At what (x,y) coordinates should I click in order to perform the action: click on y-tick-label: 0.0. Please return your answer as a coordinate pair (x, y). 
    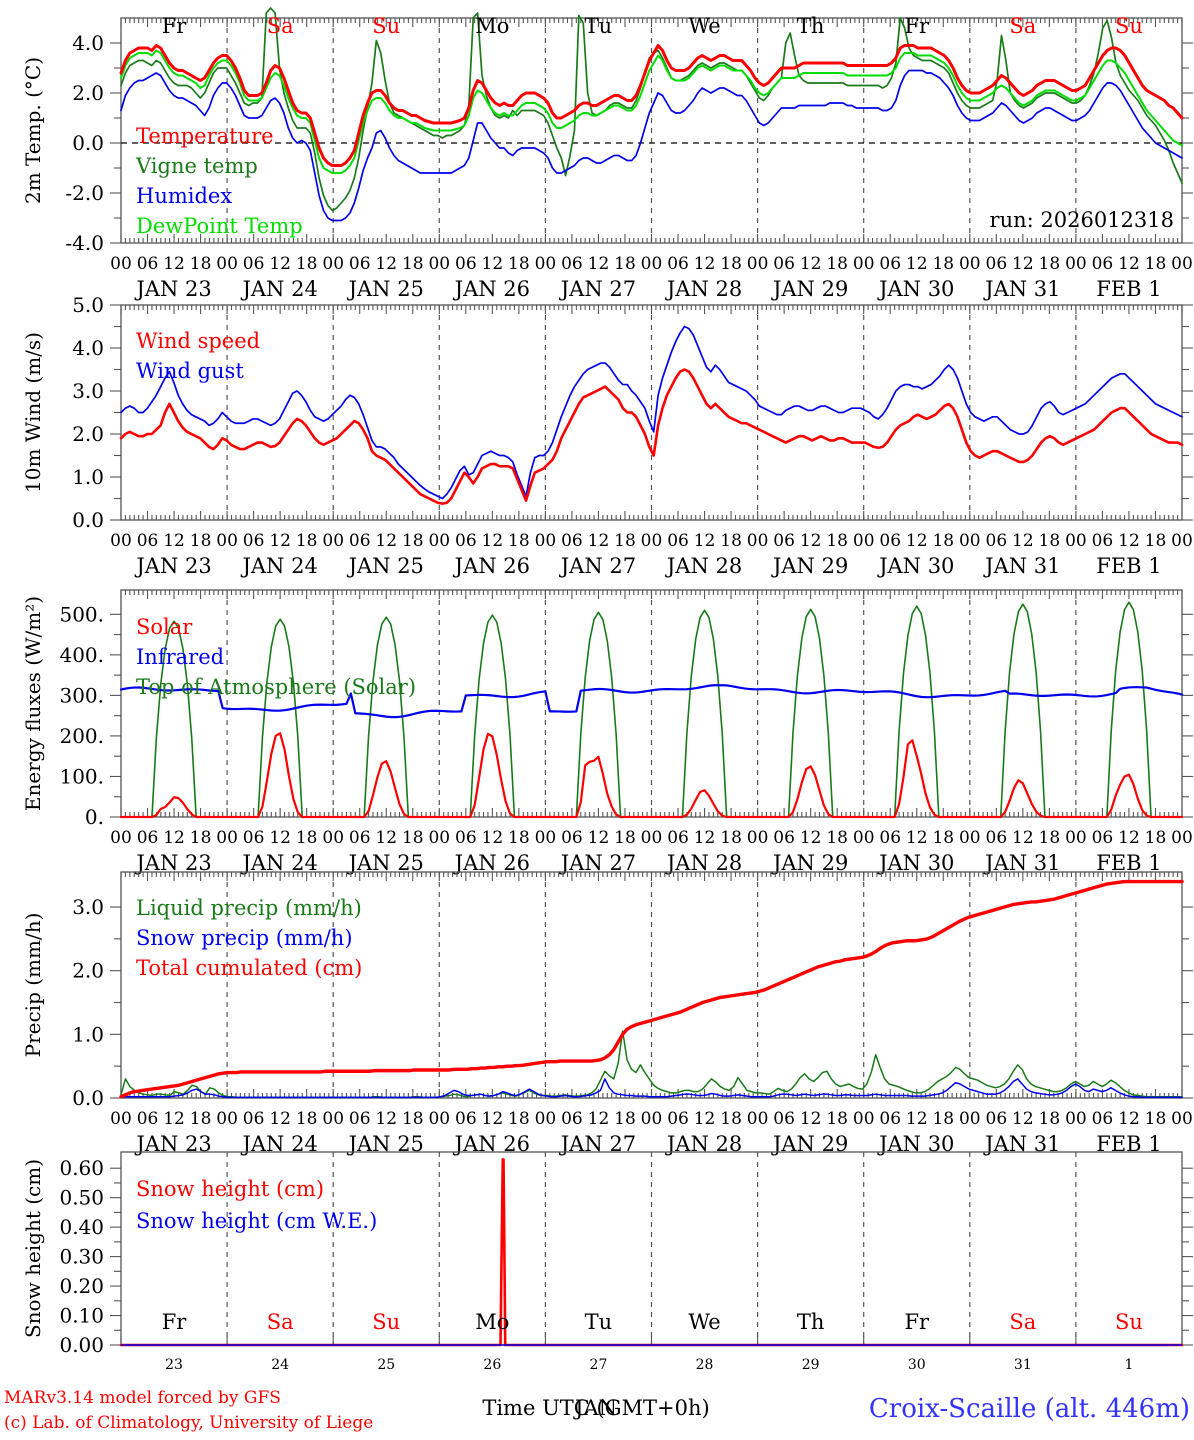
    Looking at the image, I should click on (88, 1098).